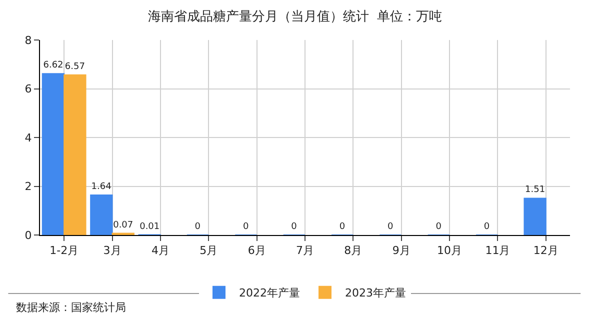  Describe the element at coordinates (160, 251) in the screenshot. I see `x-tick-label: 4月` at that location.